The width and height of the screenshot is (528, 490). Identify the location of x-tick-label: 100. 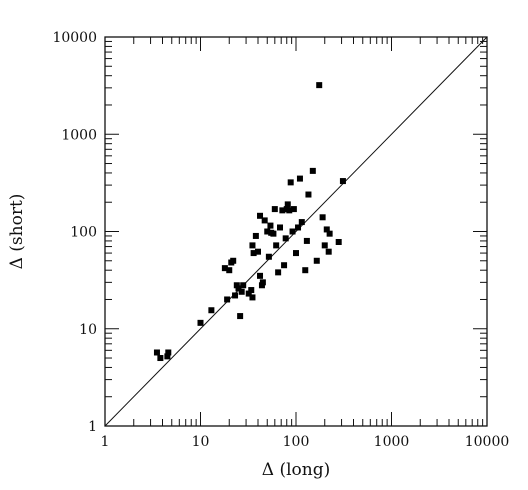
(296, 442).